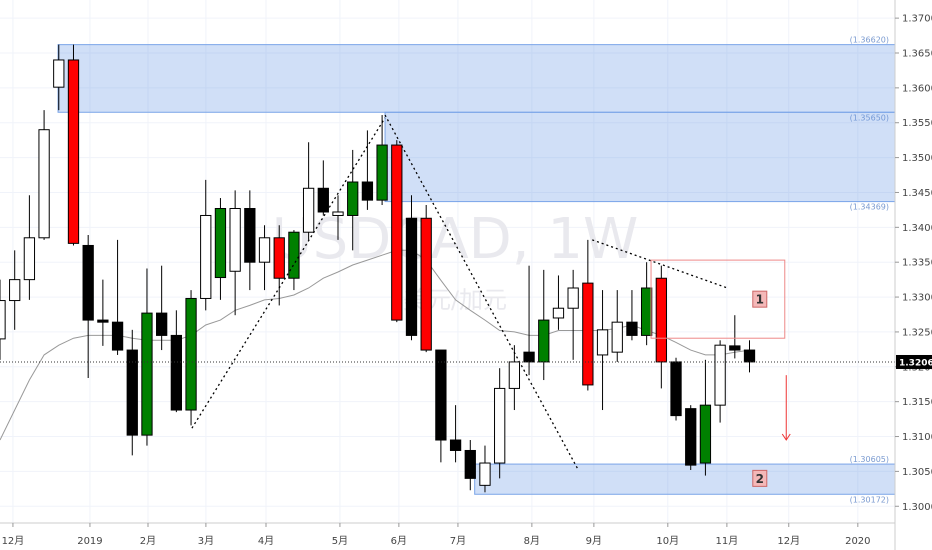 The image size is (932, 550). What do you see at coordinates (786, 437) in the screenshot?
I see `arrow-head` at bounding box center [786, 437].